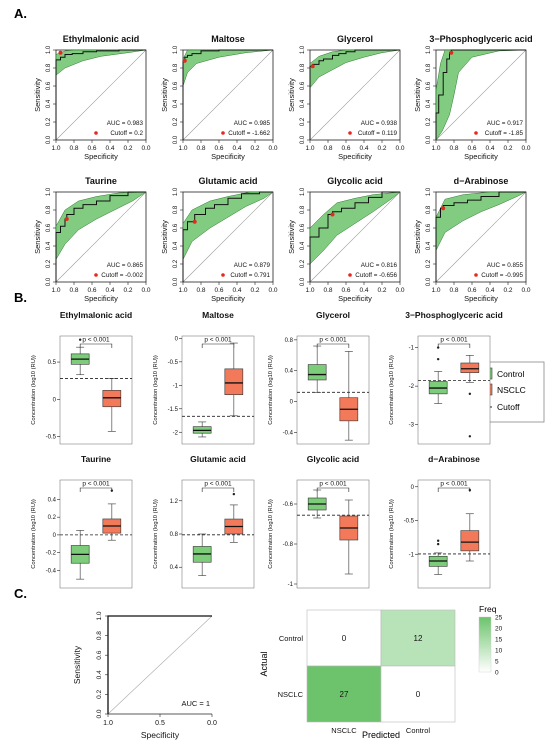 The image size is (550, 748). Describe the element at coordinates (303, 49) in the screenshot. I see `roc-ytick-label: 1.0` at that location.